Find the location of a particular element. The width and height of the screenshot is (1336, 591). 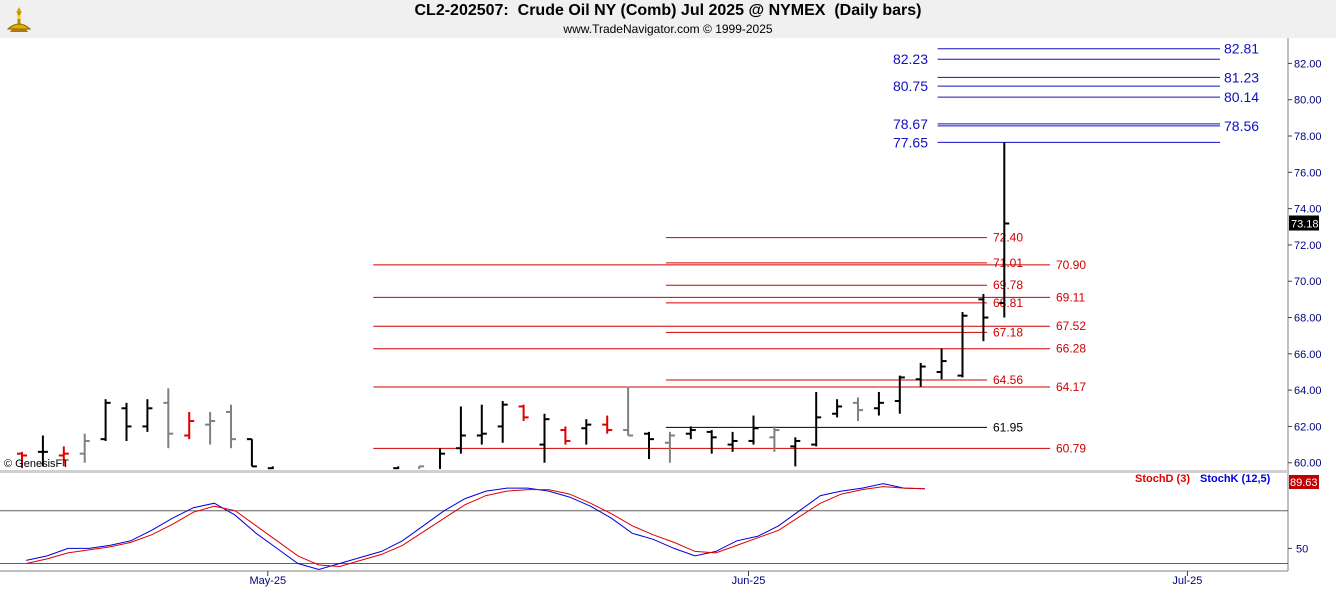

price-level-label: 81.23 is located at coordinates (1241, 77).